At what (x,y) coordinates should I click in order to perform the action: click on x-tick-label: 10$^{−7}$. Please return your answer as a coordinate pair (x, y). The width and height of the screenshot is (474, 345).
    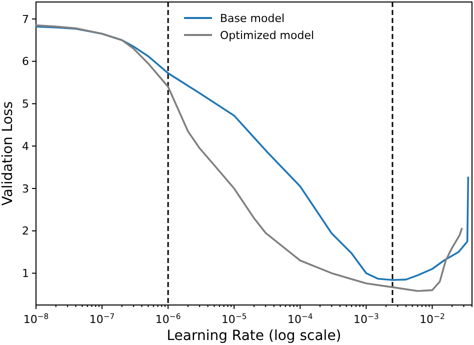
    Looking at the image, I should click on (102, 319).